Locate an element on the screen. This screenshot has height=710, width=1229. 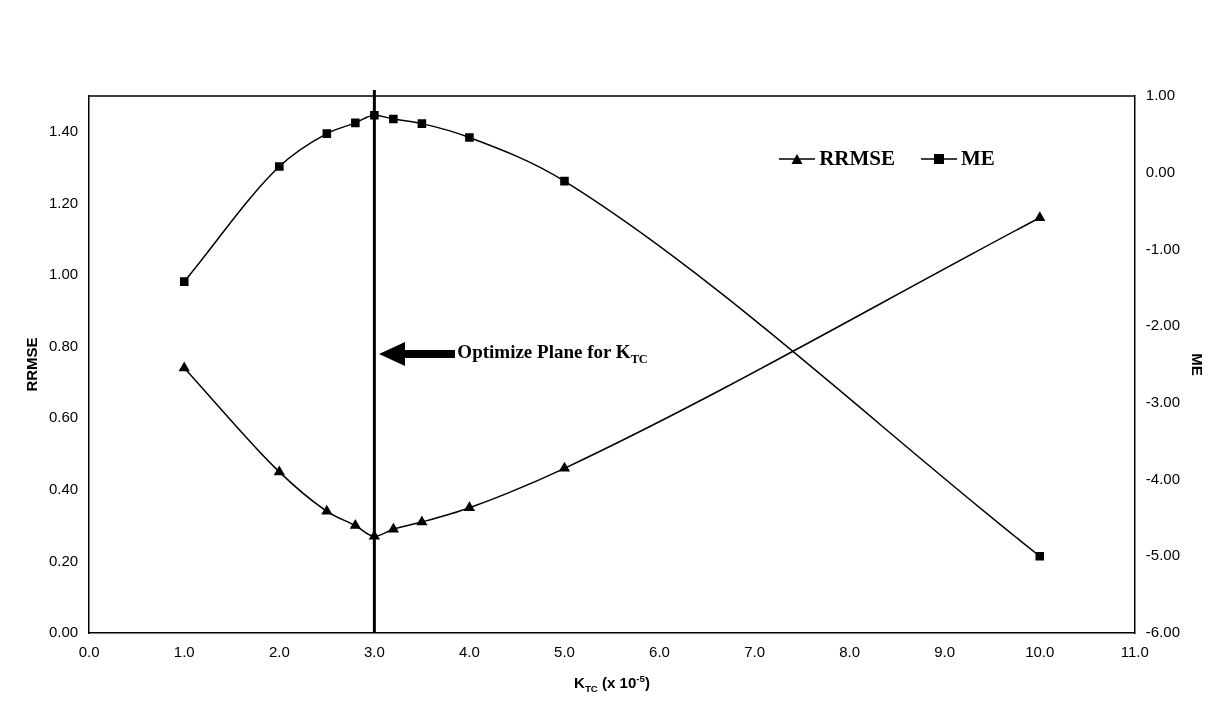
x-tick-label: 11.0 is located at coordinates (1134, 652).